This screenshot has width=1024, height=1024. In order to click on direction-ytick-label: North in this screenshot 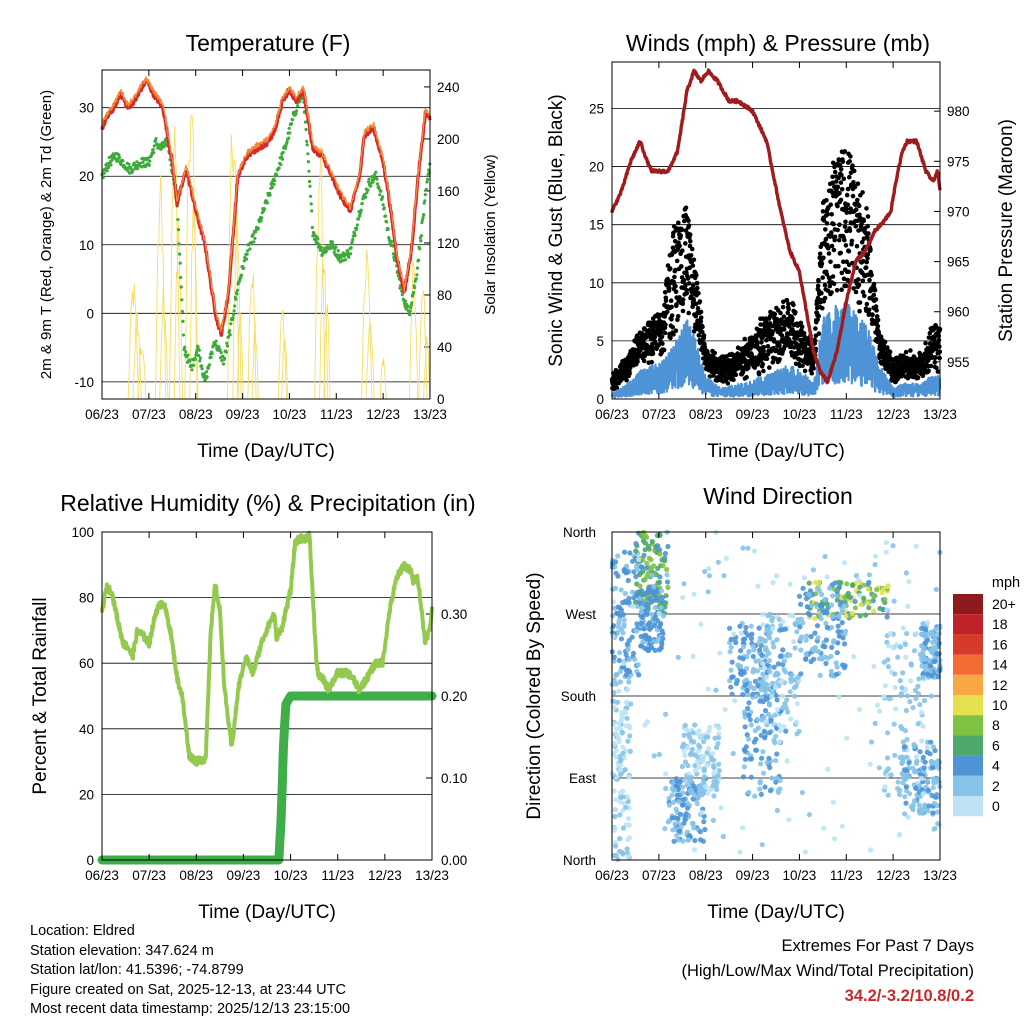, I will do `click(579, 532)`.